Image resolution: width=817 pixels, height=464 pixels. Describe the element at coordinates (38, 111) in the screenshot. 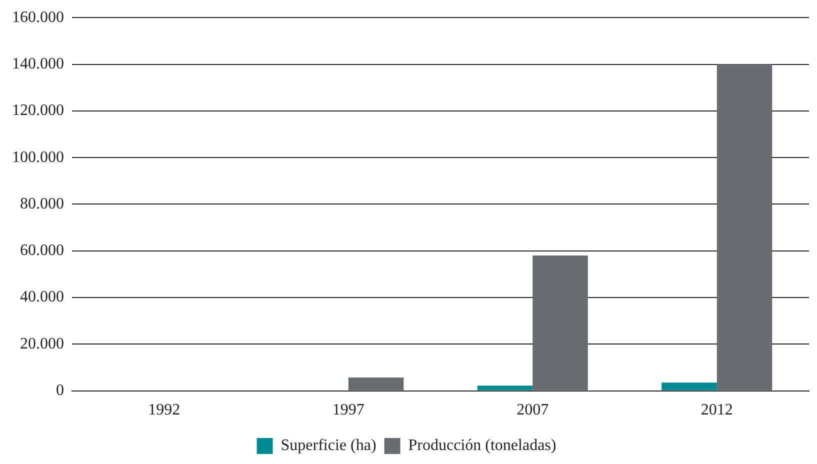

I see `y-tick-label: 120.000` at that location.